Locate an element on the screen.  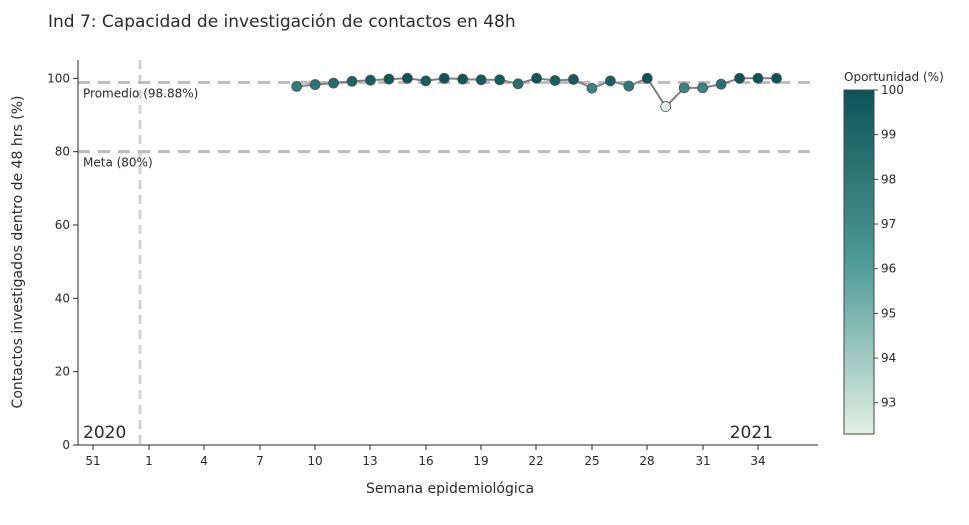
y-tick-label: 40 is located at coordinates (62, 298).